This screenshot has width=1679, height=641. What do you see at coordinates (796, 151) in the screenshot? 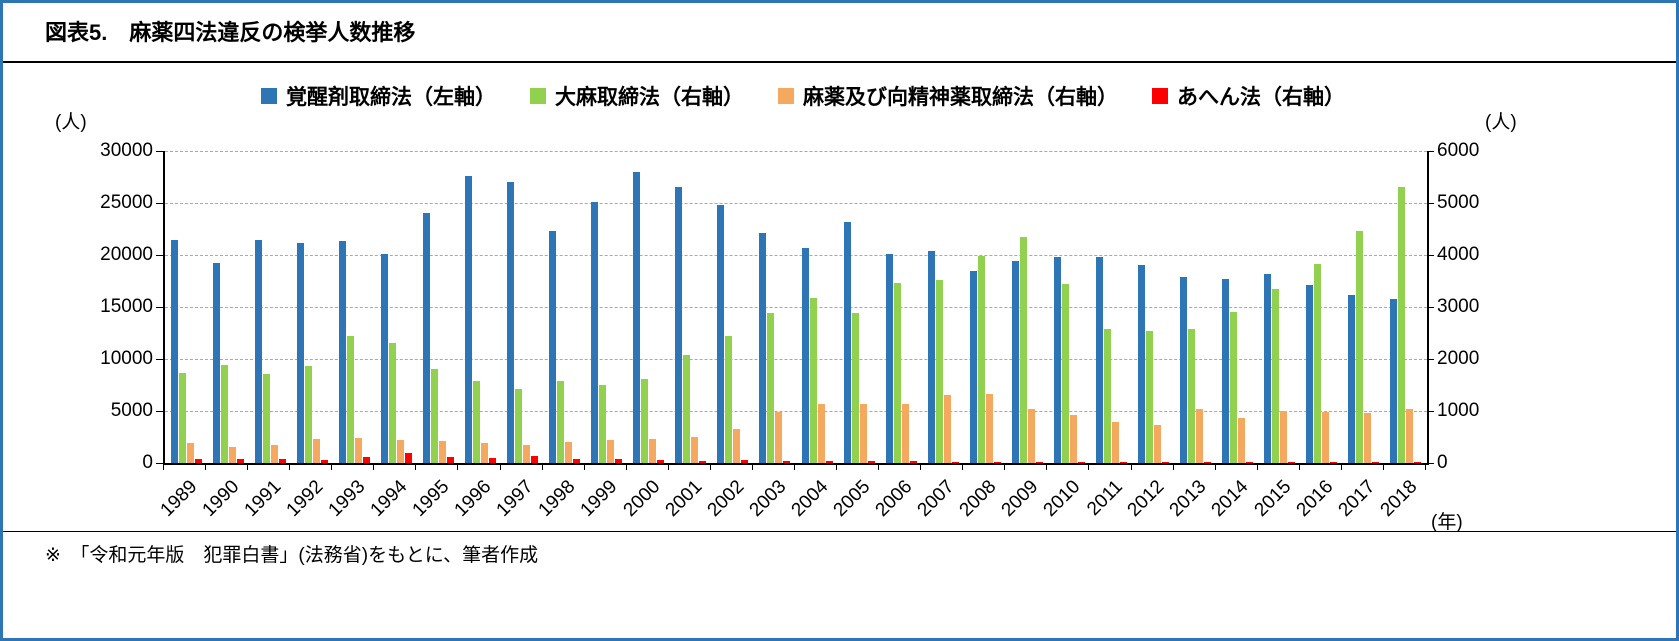
I see `gridline` at bounding box center [796, 151].